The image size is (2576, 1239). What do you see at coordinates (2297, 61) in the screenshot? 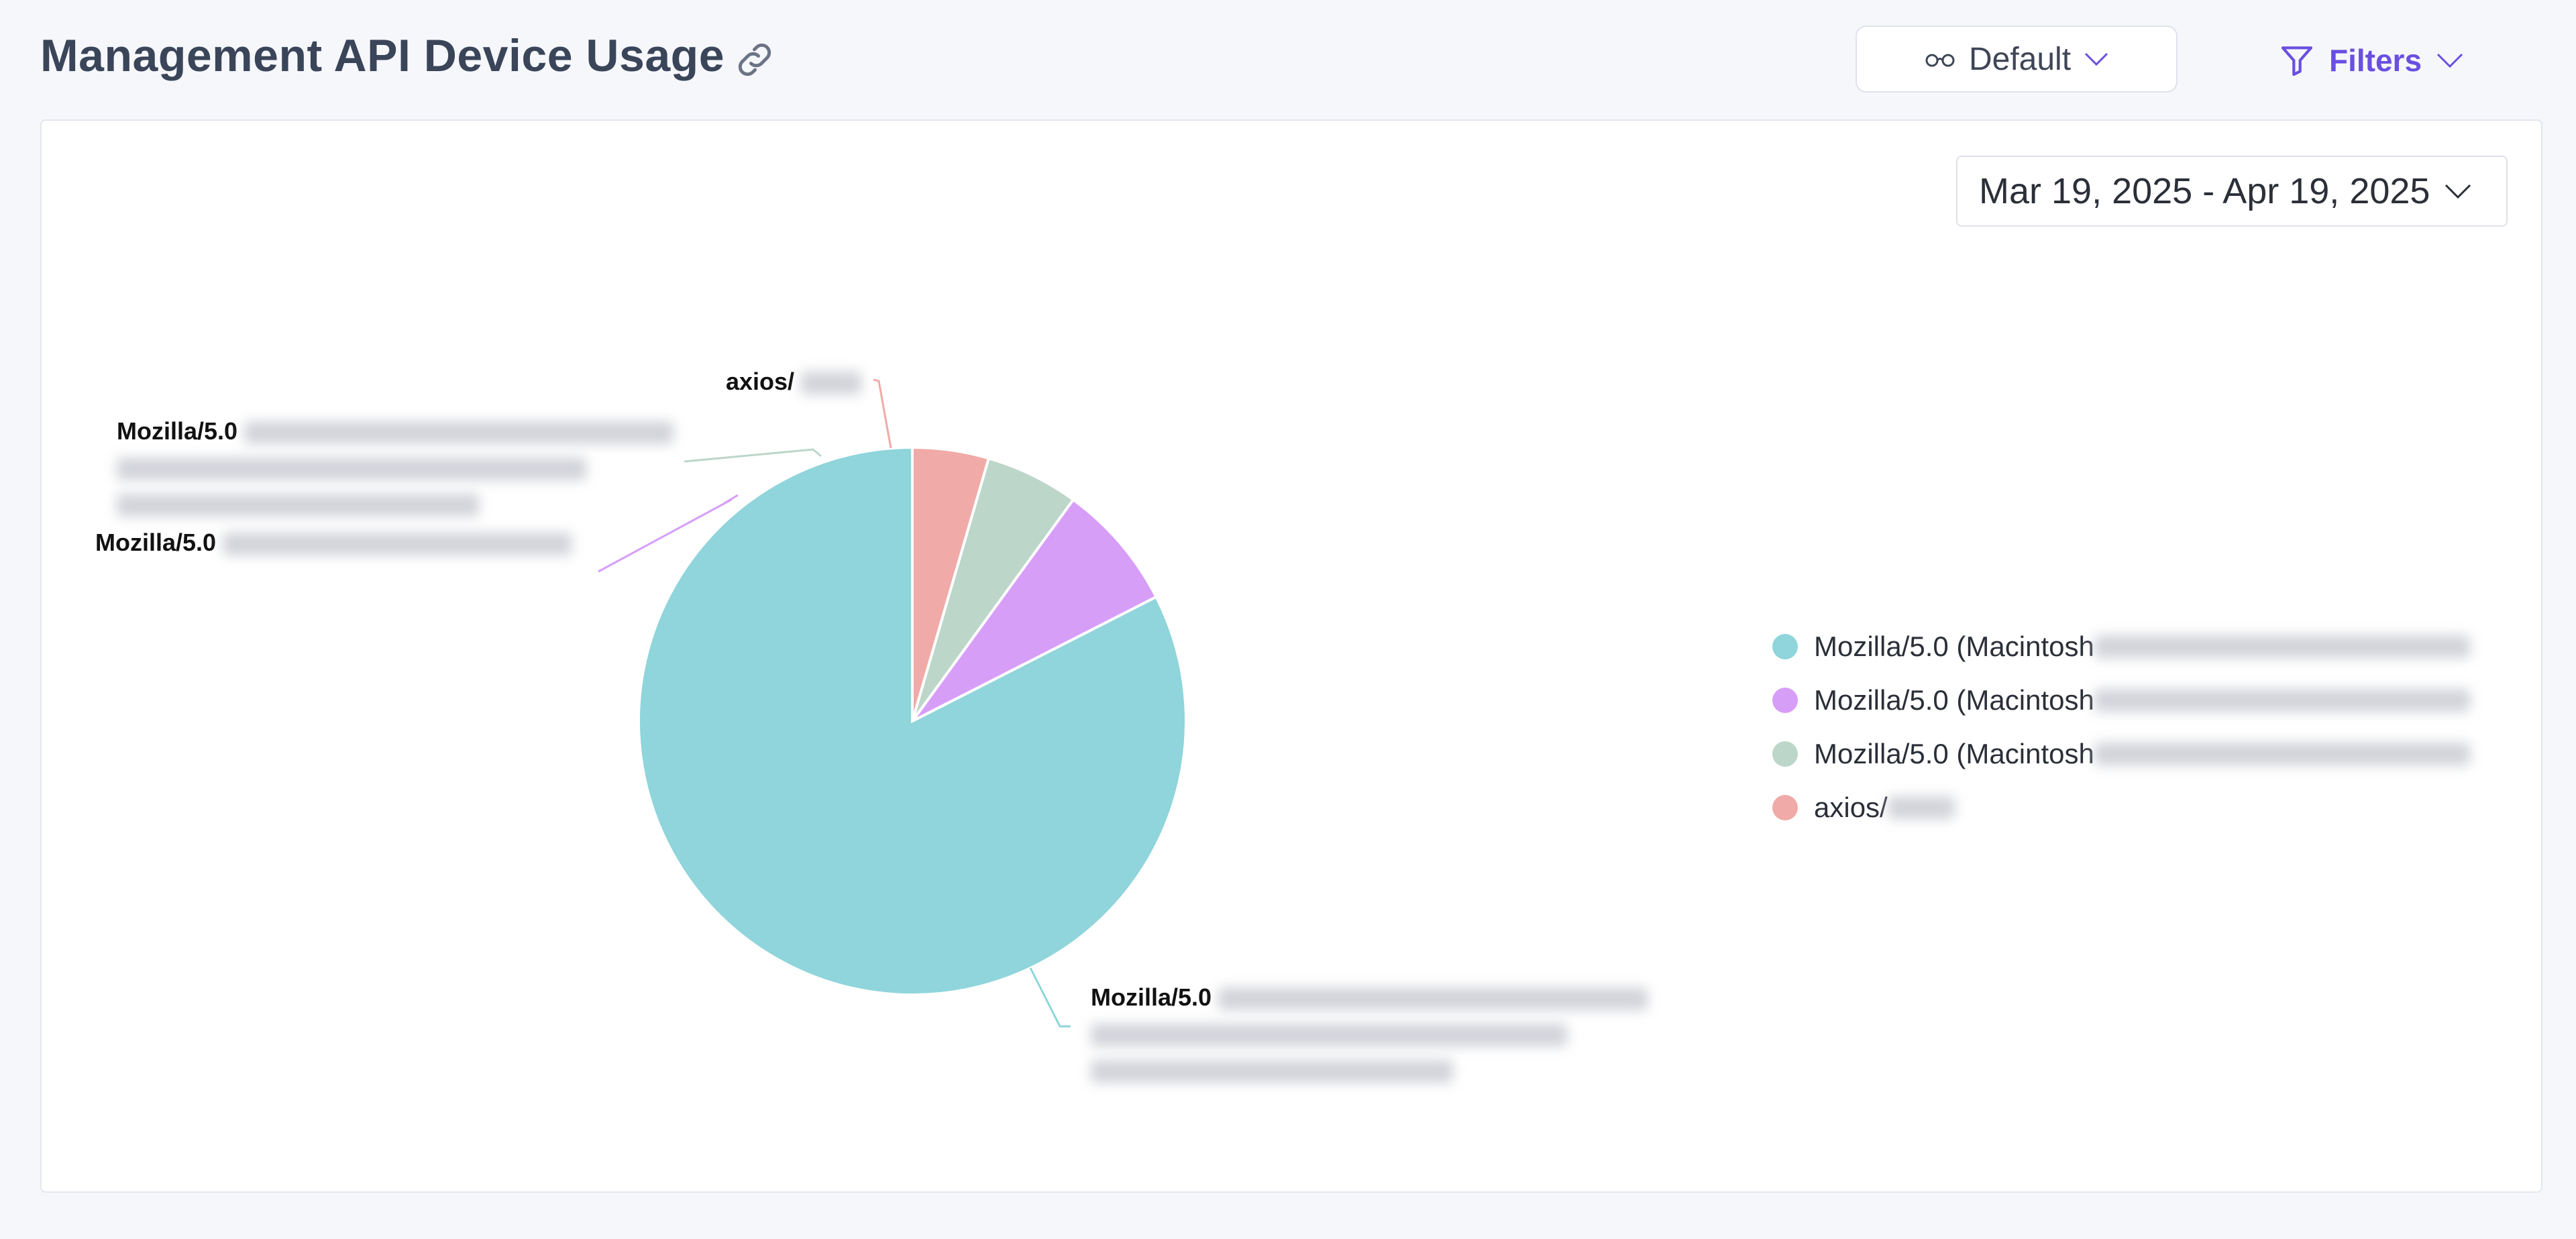
I see `filter-icon` at bounding box center [2297, 61].